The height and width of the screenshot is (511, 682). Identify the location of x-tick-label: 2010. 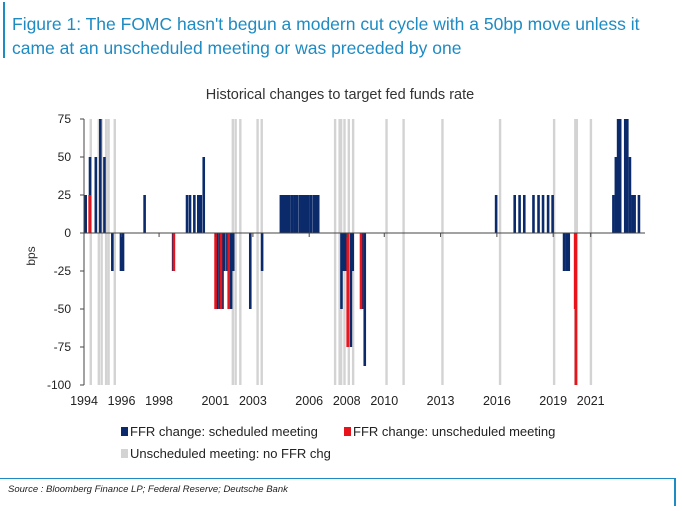
(384, 401).